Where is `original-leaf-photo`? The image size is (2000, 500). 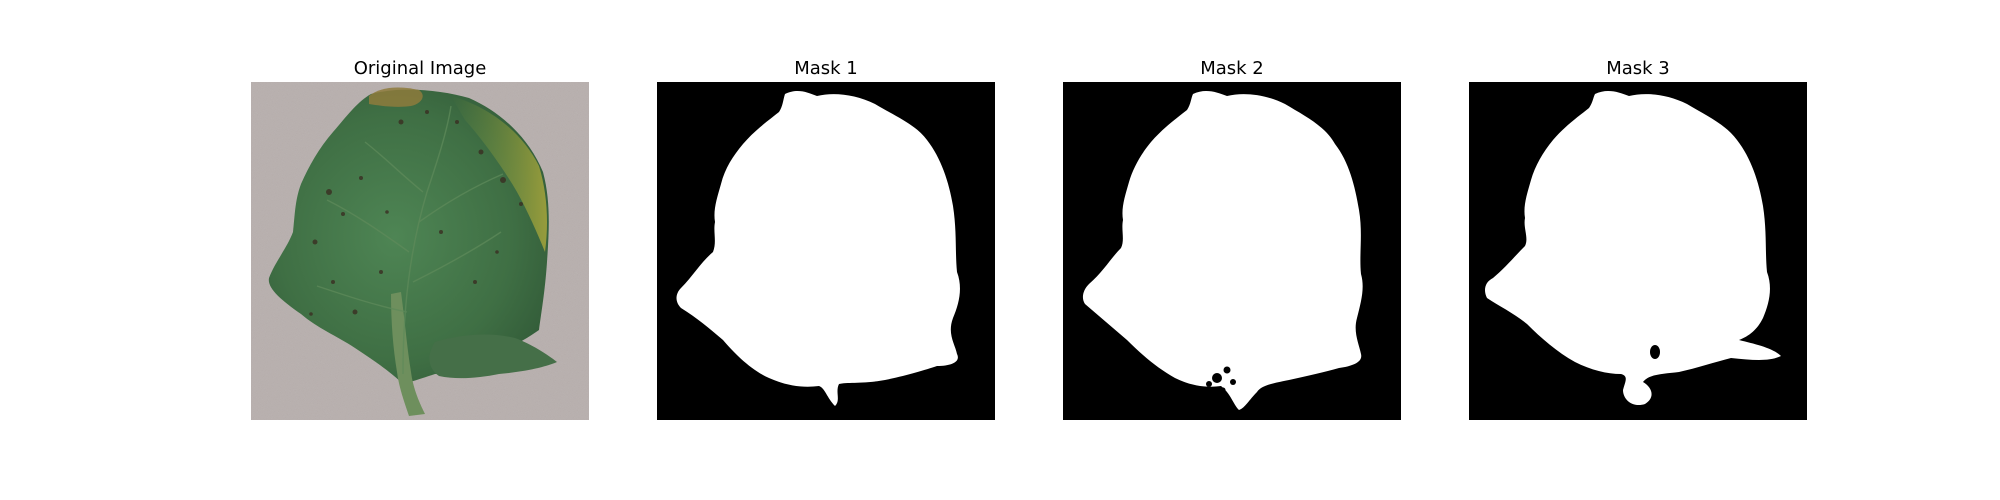
original-leaf-photo is located at coordinates (420, 251).